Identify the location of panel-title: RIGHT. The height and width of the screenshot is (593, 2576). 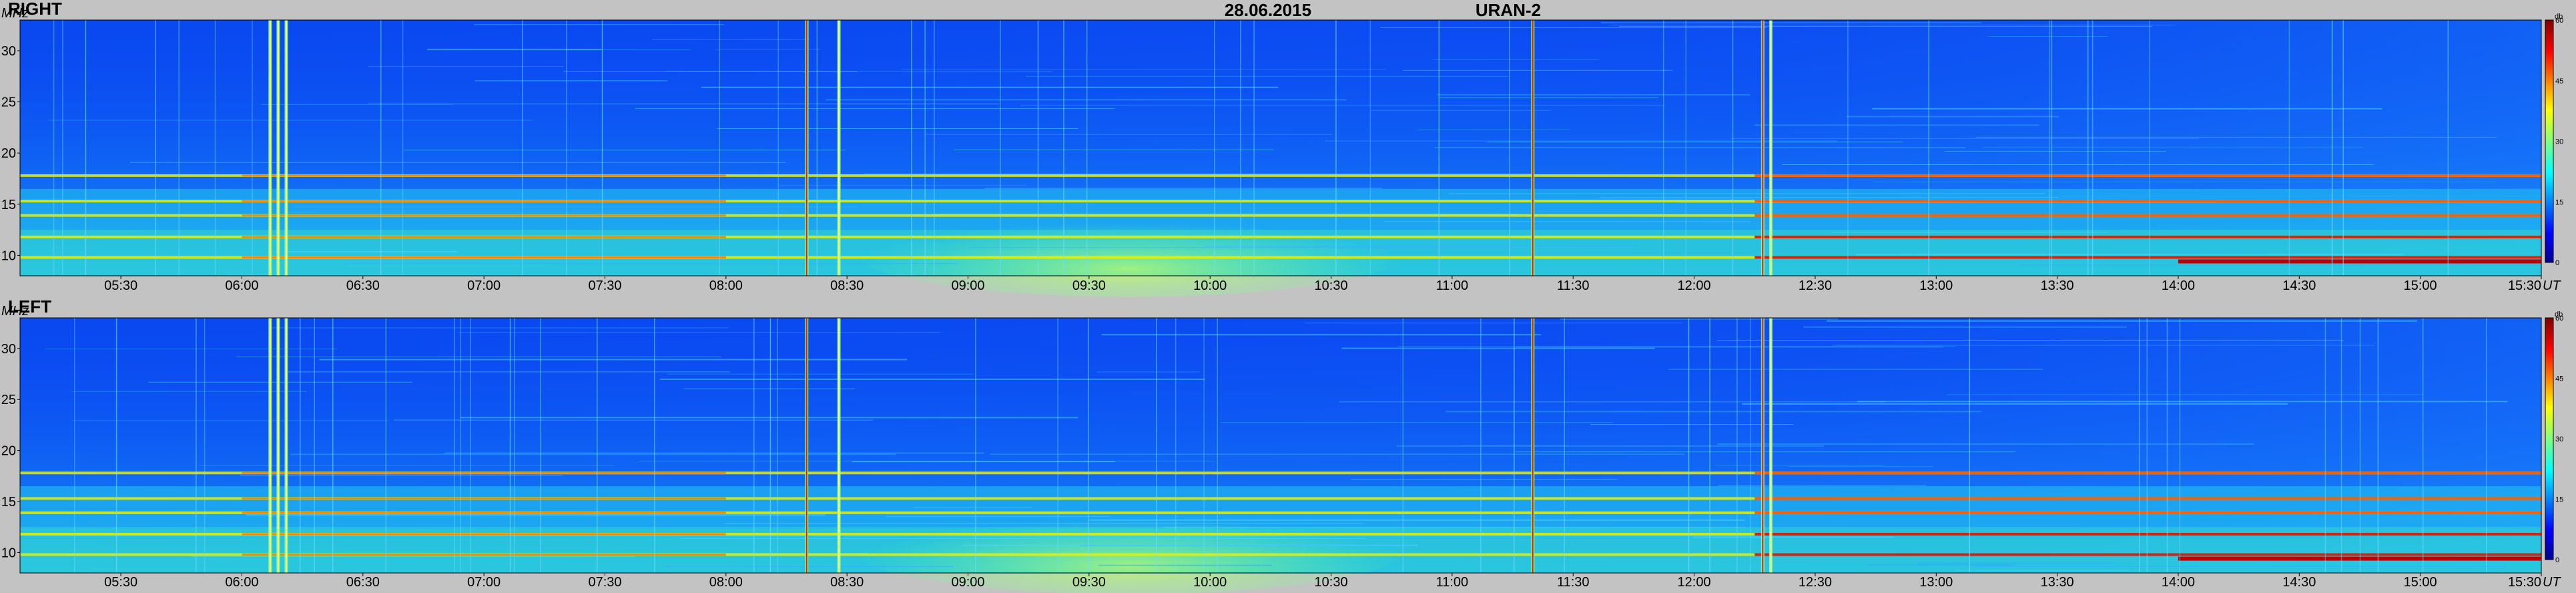
(35, 9).